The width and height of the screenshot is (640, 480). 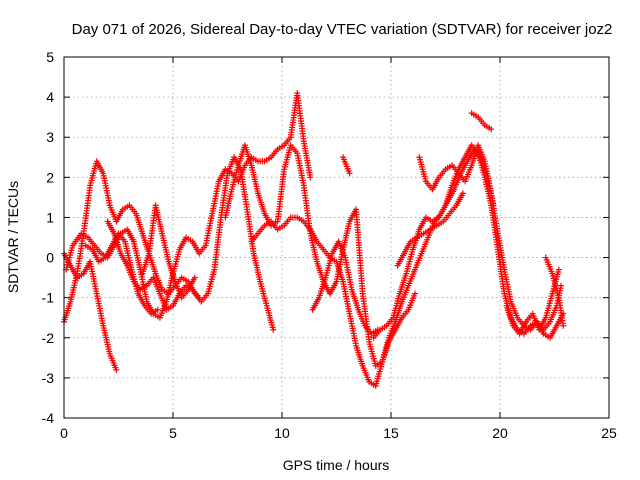 I want to click on x-tick-label: 20, so click(x=500, y=433).